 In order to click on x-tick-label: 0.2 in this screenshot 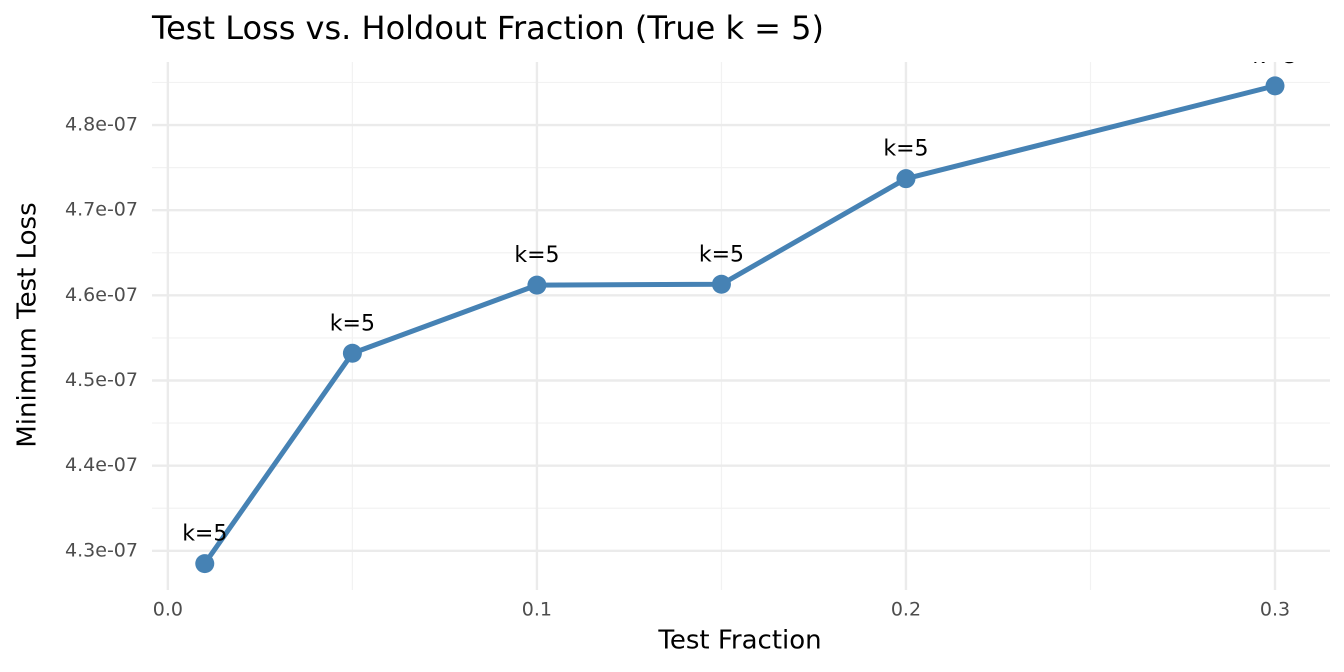, I will do `click(906, 610)`.